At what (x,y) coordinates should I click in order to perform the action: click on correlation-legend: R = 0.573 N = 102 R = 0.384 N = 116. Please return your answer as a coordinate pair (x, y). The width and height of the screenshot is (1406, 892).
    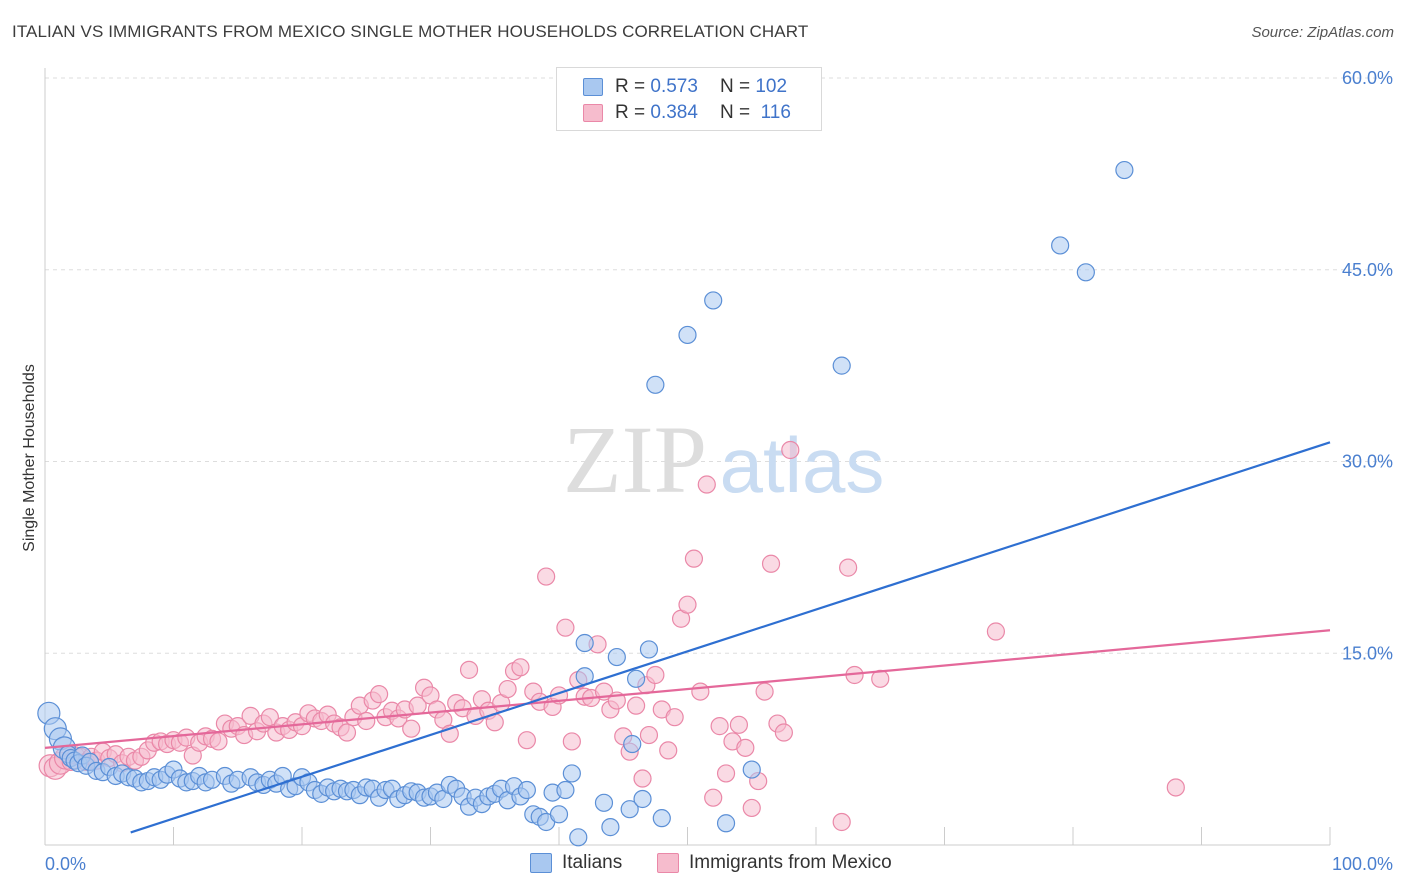
    Looking at the image, I should click on (689, 99).